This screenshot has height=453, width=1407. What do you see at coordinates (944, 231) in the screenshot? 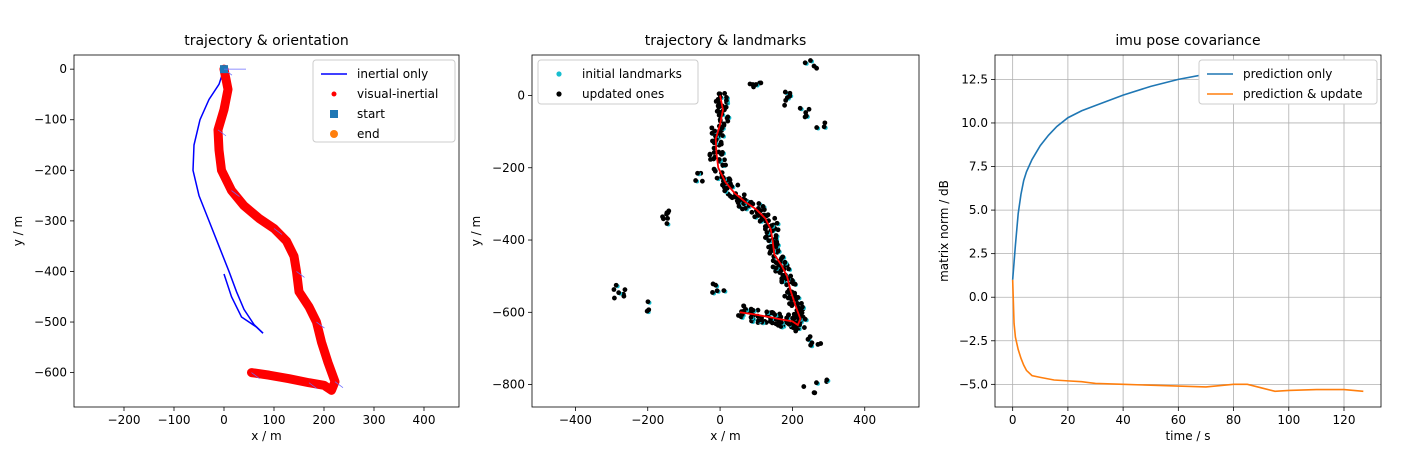
I see `y-axis-label: matrix norm / dB` at bounding box center [944, 231].